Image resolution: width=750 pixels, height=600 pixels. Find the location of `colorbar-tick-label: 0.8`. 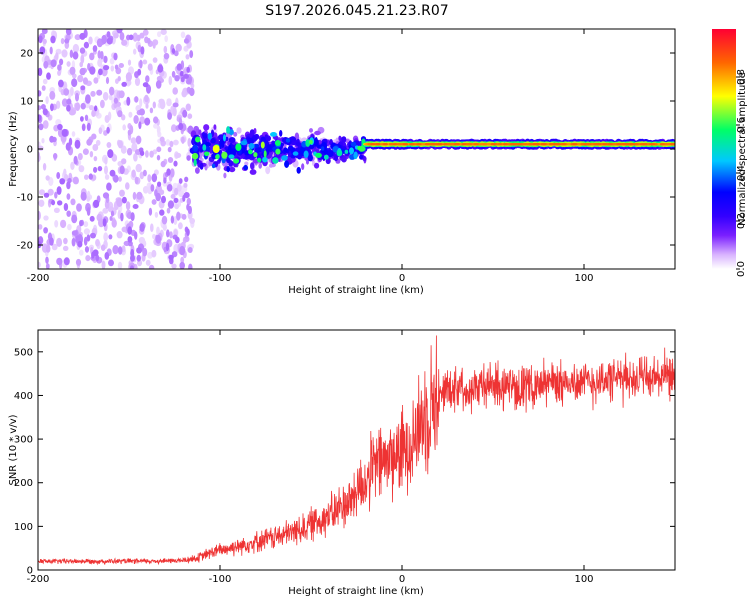

colorbar-tick-label: 0.8 is located at coordinates (741, 77).